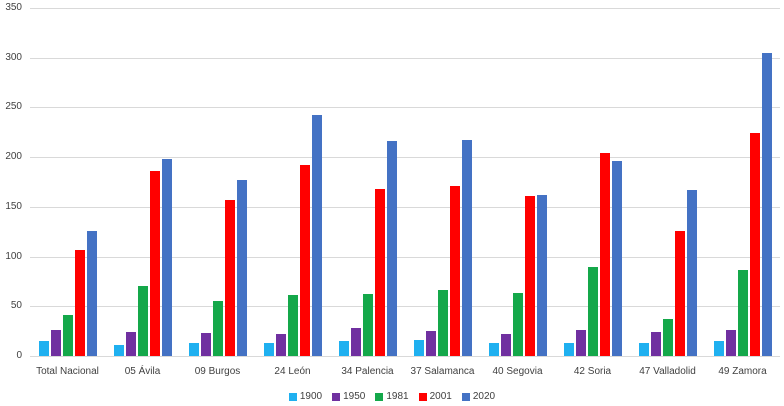 The height and width of the screenshot is (406, 784). I want to click on x-tick-label: 49 Zamora, so click(742, 371).